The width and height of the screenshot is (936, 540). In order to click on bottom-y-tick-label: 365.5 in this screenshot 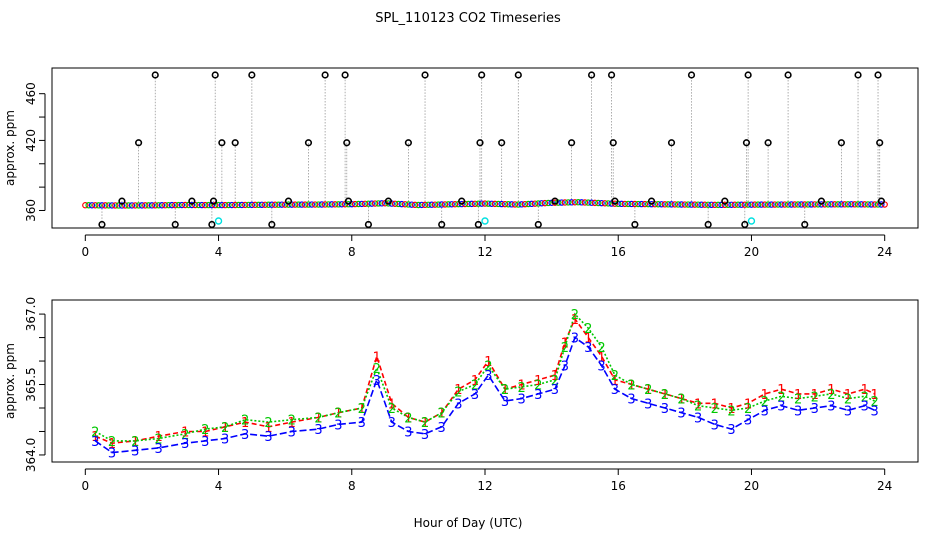, I will do `click(31, 384)`.